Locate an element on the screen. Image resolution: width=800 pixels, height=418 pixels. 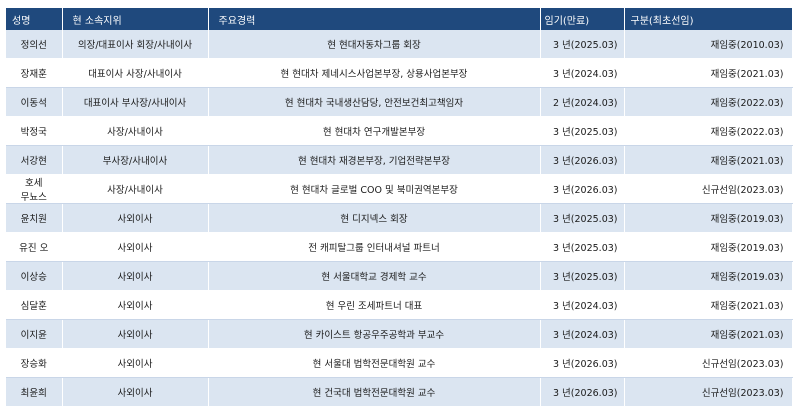
header-position: 현 소속지위 is located at coordinates (135, 19).